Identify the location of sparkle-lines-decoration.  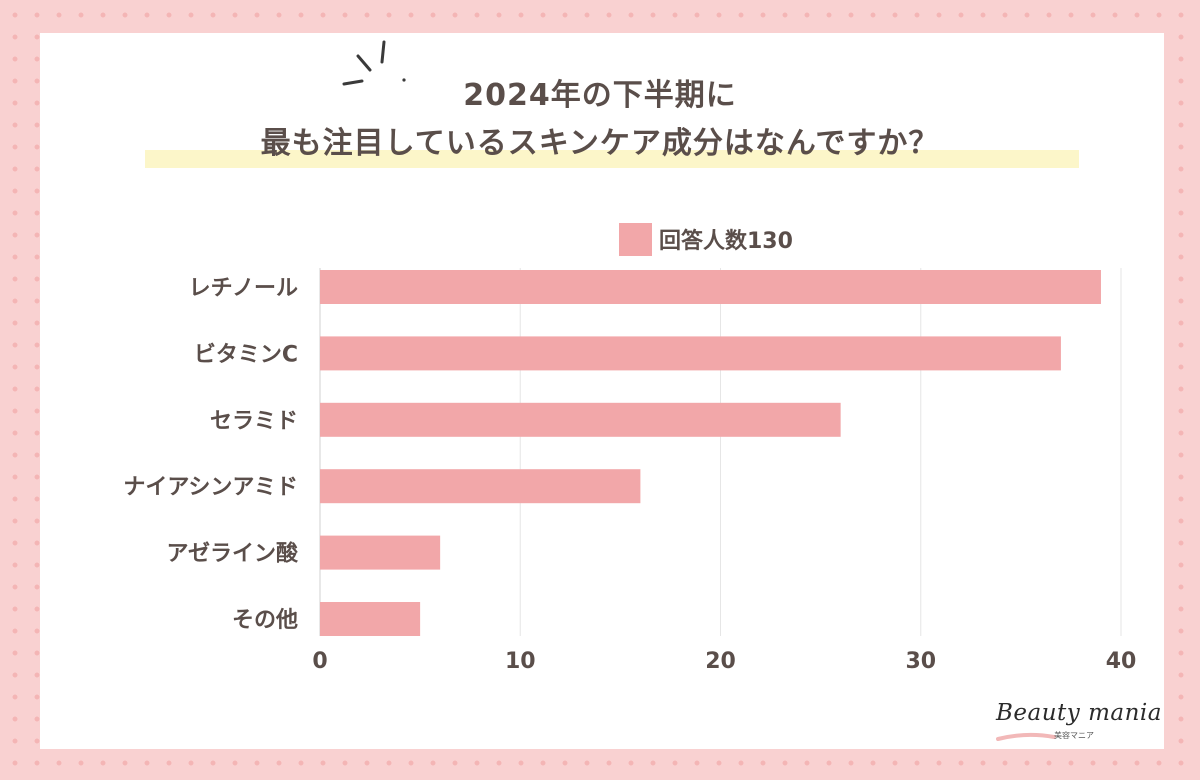
(374, 63).